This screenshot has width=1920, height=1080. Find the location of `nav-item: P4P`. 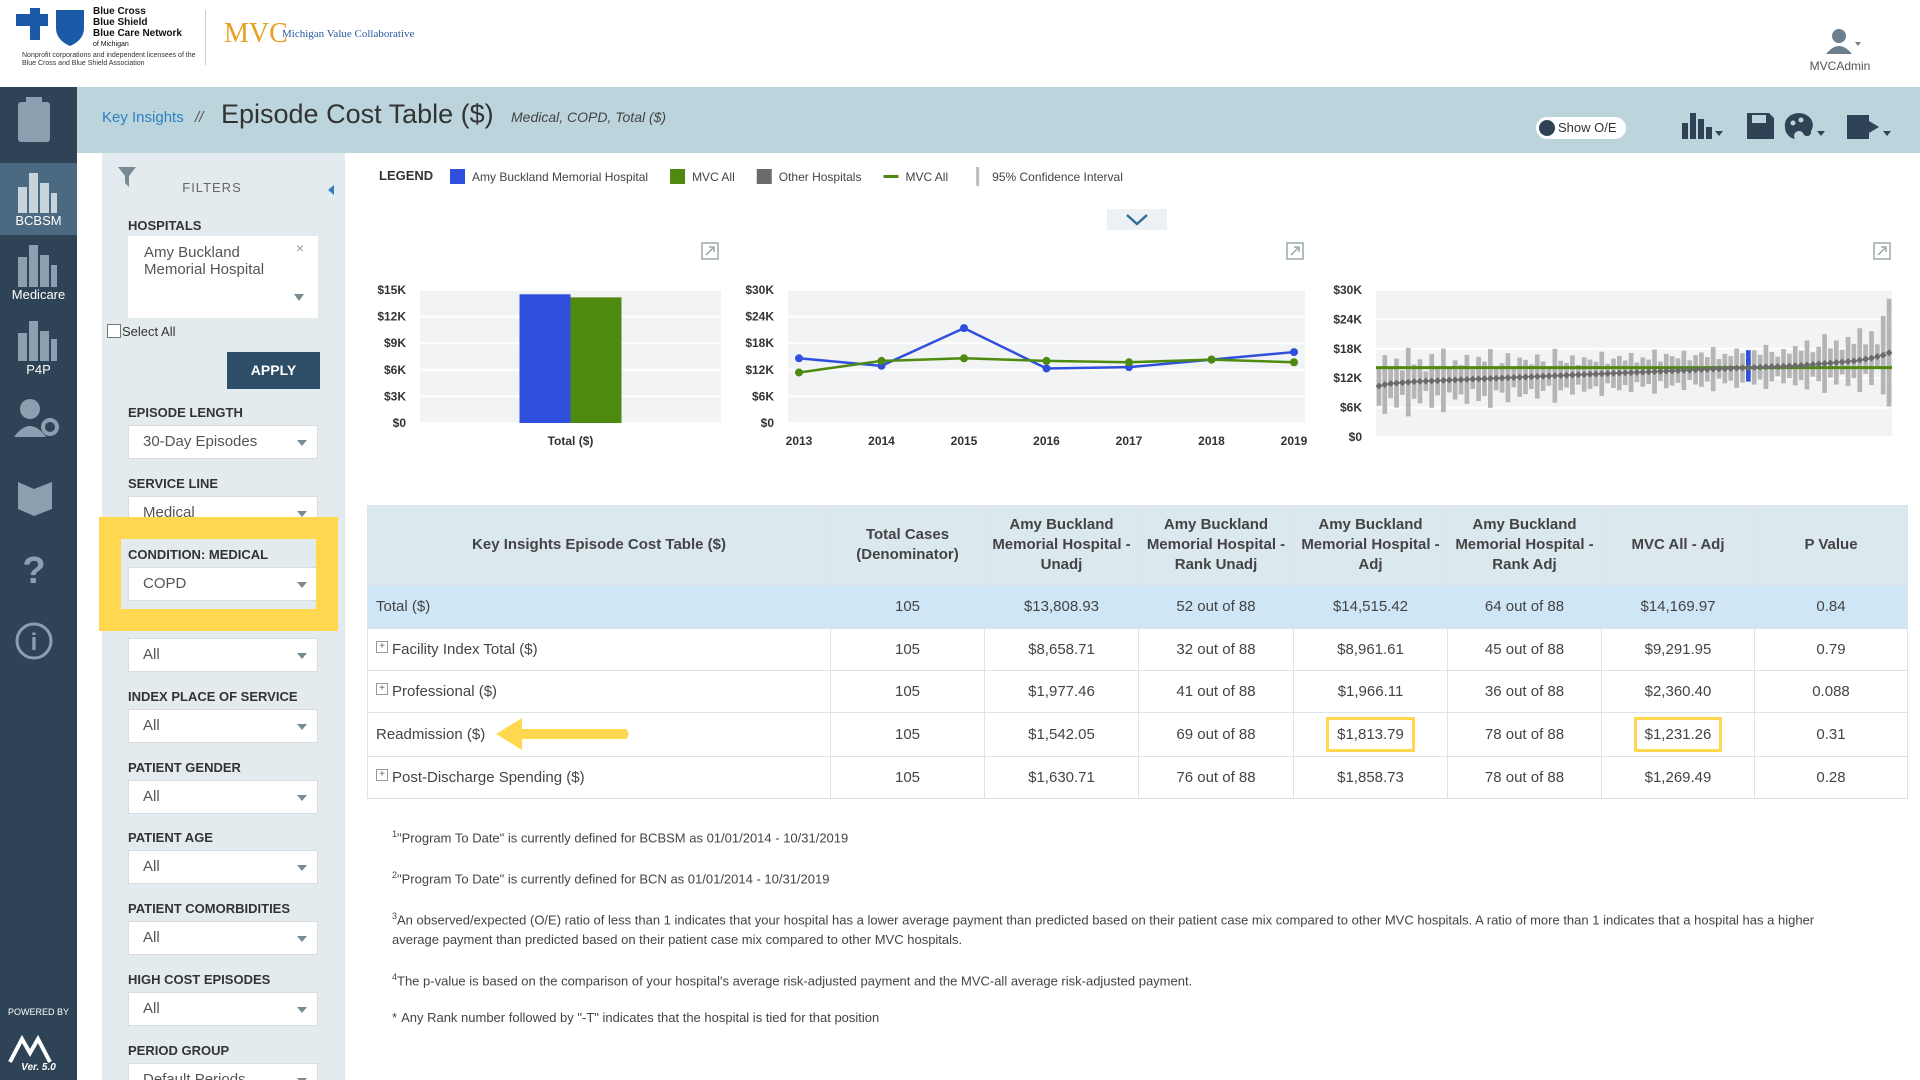

nav-item: P4P is located at coordinates (38, 369).